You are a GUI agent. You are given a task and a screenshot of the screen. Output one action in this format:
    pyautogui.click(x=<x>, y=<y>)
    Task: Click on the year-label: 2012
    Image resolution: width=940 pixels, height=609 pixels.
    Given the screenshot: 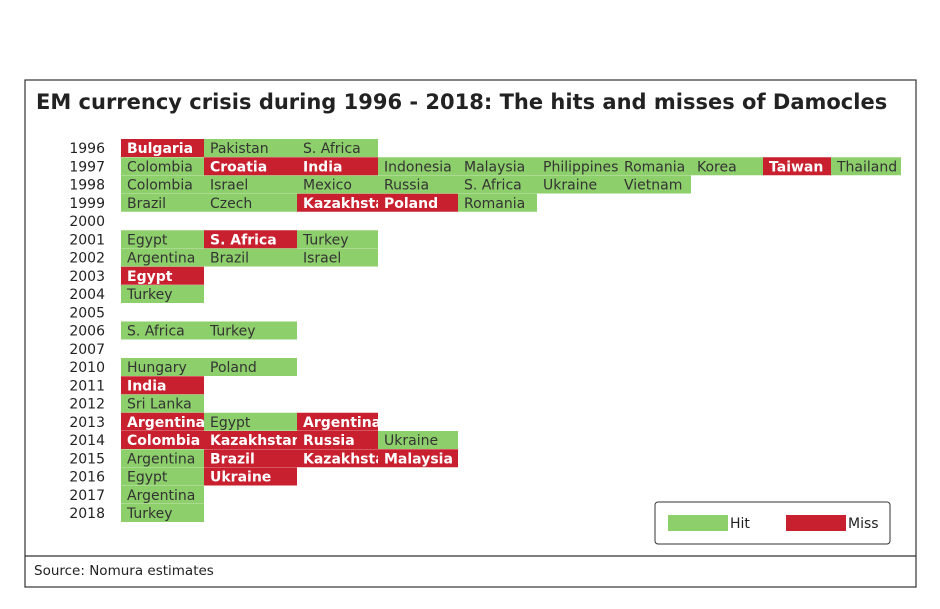 What is the action you would take?
    pyautogui.click(x=87, y=405)
    